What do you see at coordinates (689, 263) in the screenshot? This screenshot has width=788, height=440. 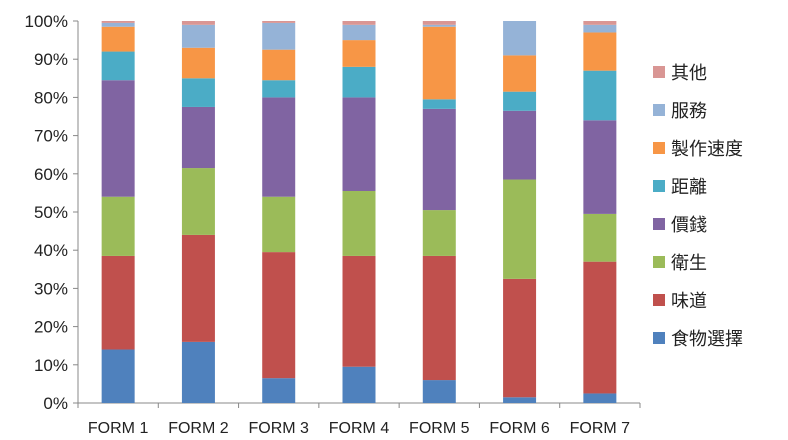 I see `legend-label: 衛生` at bounding box center [689, 263].